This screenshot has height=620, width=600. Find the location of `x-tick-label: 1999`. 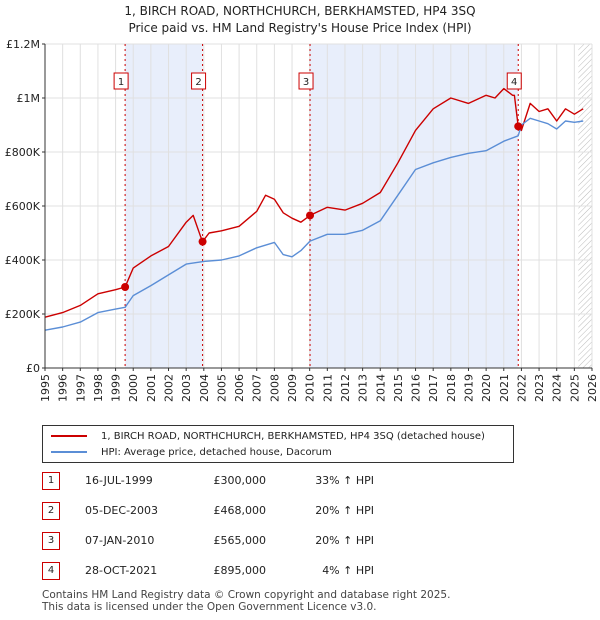

x-tick-label: 1999 is located at coordinates (116, 388).